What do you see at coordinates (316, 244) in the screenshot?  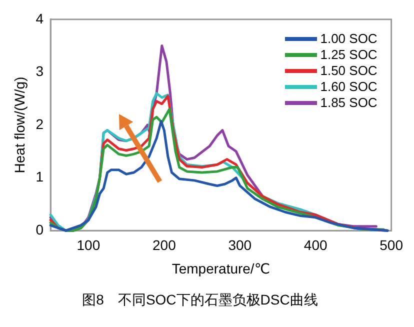 I see `x-tick-label: 400` at bounding box center [316, 244].